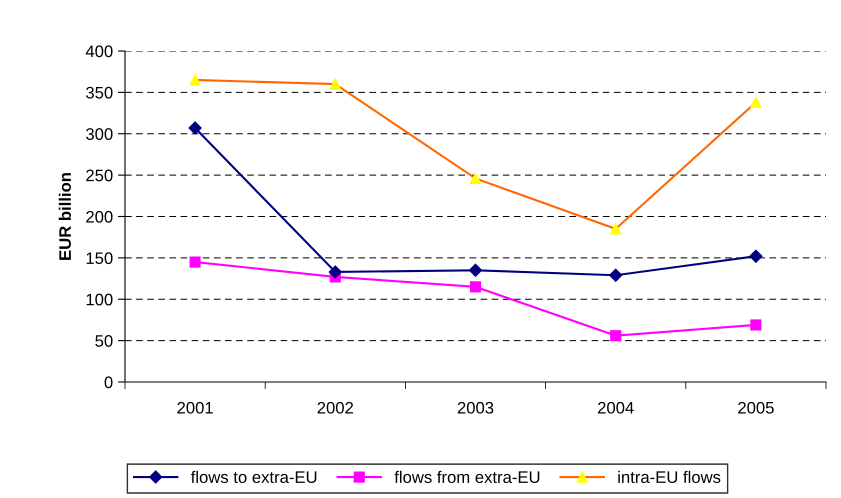 The image size is (841, 498). Describe the element at coordinates (669, 477) in the screenshot. I see `legend-label: intra-EU flows` at that location.